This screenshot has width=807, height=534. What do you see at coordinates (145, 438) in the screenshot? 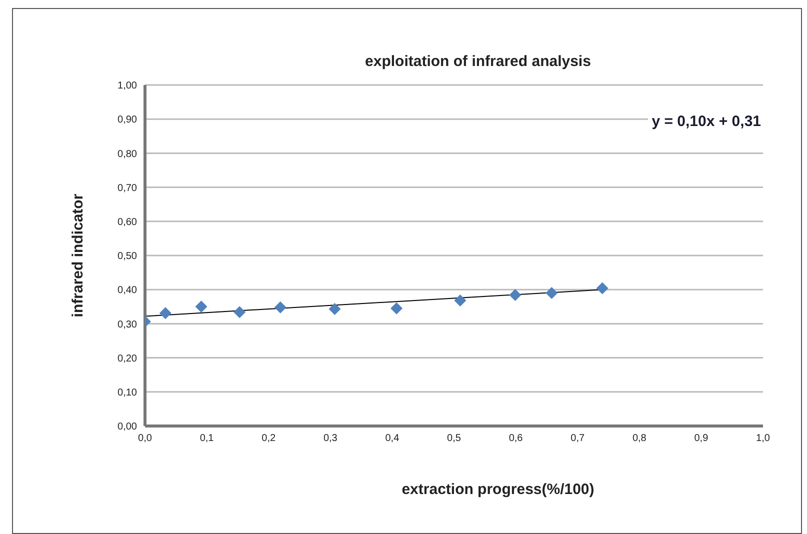
I see `x-tick-label: 0,0` at bounding box center [145, 438].